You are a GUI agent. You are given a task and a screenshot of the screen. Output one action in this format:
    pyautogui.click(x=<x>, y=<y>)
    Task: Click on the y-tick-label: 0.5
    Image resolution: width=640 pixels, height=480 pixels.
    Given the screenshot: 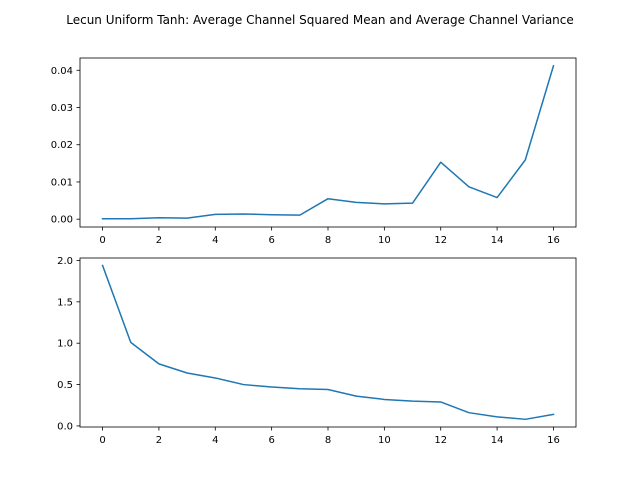 What is the action you would take?
    pyautogui.click(x=65, y=385)
    